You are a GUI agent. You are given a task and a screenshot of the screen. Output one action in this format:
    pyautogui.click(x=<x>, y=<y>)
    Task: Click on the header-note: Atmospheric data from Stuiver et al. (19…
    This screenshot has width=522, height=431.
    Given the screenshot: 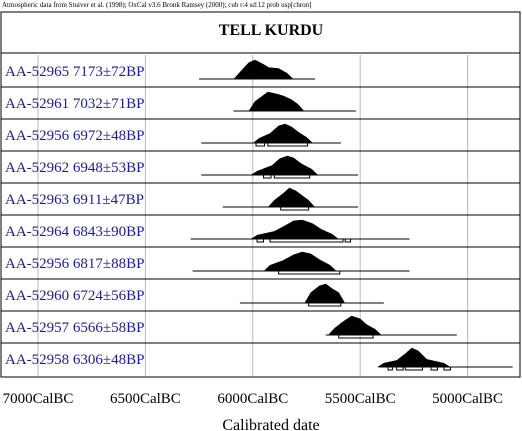 What is the action you would take?
    pyautogui.click(x=157, y=5)
    